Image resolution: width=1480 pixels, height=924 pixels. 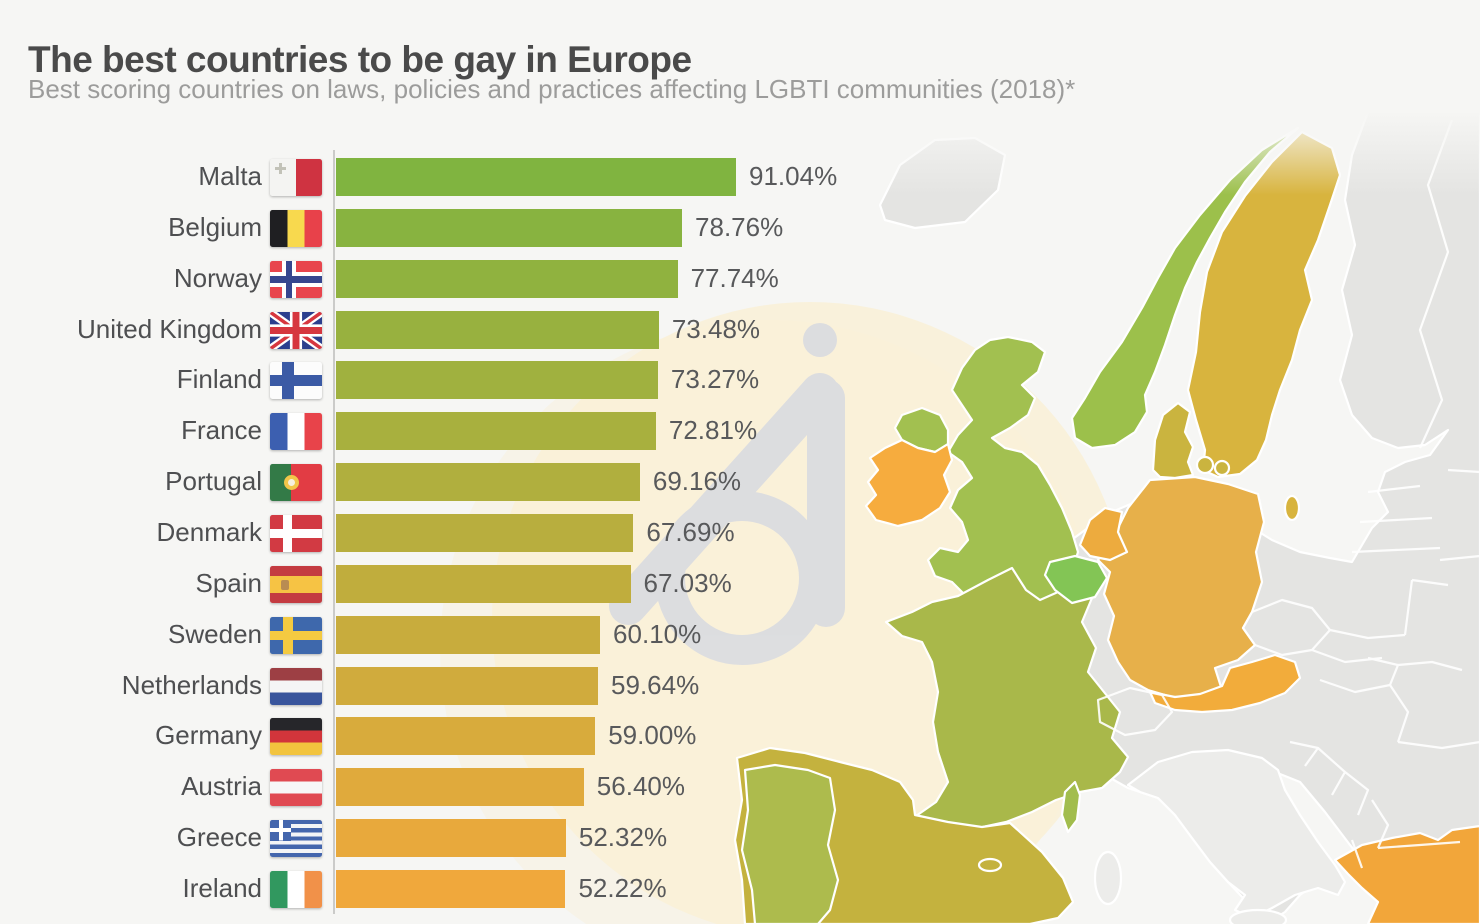 What do you see at coordinates (215, 226) in the screenshot?
I see `country-label: Belgium` at bounding box center [215, 226].